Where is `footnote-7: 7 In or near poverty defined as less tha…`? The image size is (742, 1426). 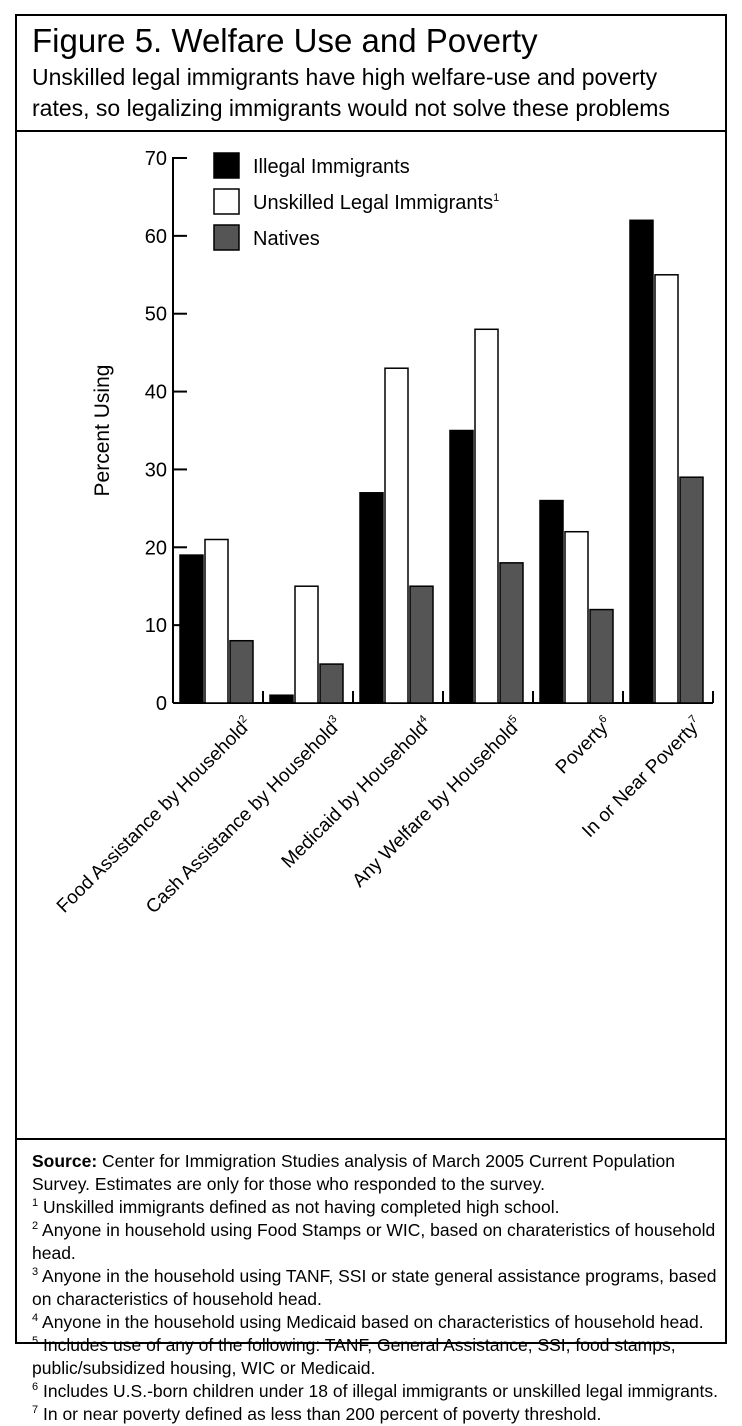 footnote-7: 7 In or near poverty defined as less tha… is located at coordinates (377, 1414).